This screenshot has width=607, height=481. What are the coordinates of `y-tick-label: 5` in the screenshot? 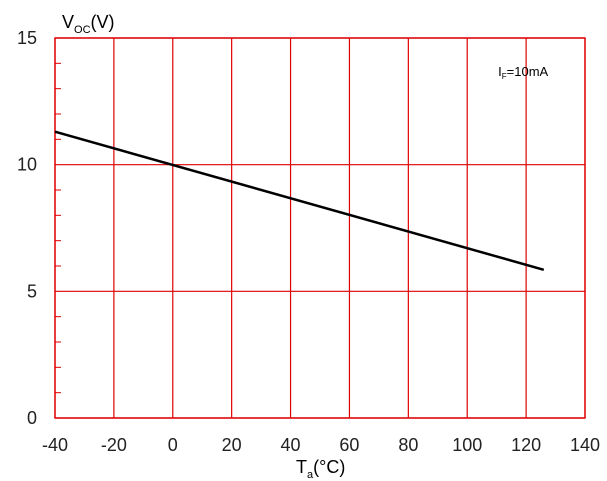 It's located at (32, 291).